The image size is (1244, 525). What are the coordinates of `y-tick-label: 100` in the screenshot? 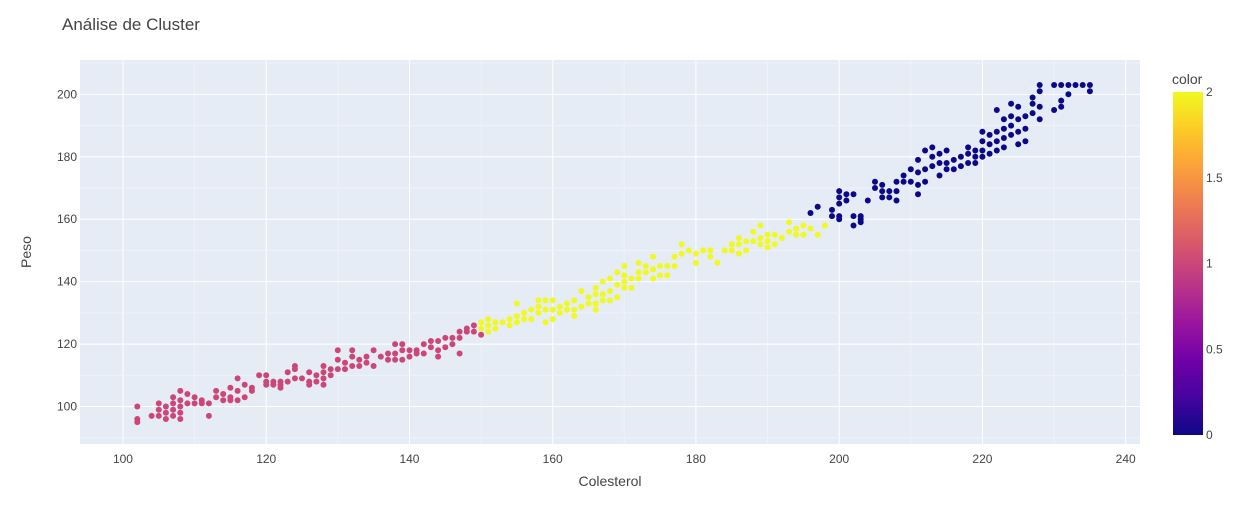 It's located at (67, 407).